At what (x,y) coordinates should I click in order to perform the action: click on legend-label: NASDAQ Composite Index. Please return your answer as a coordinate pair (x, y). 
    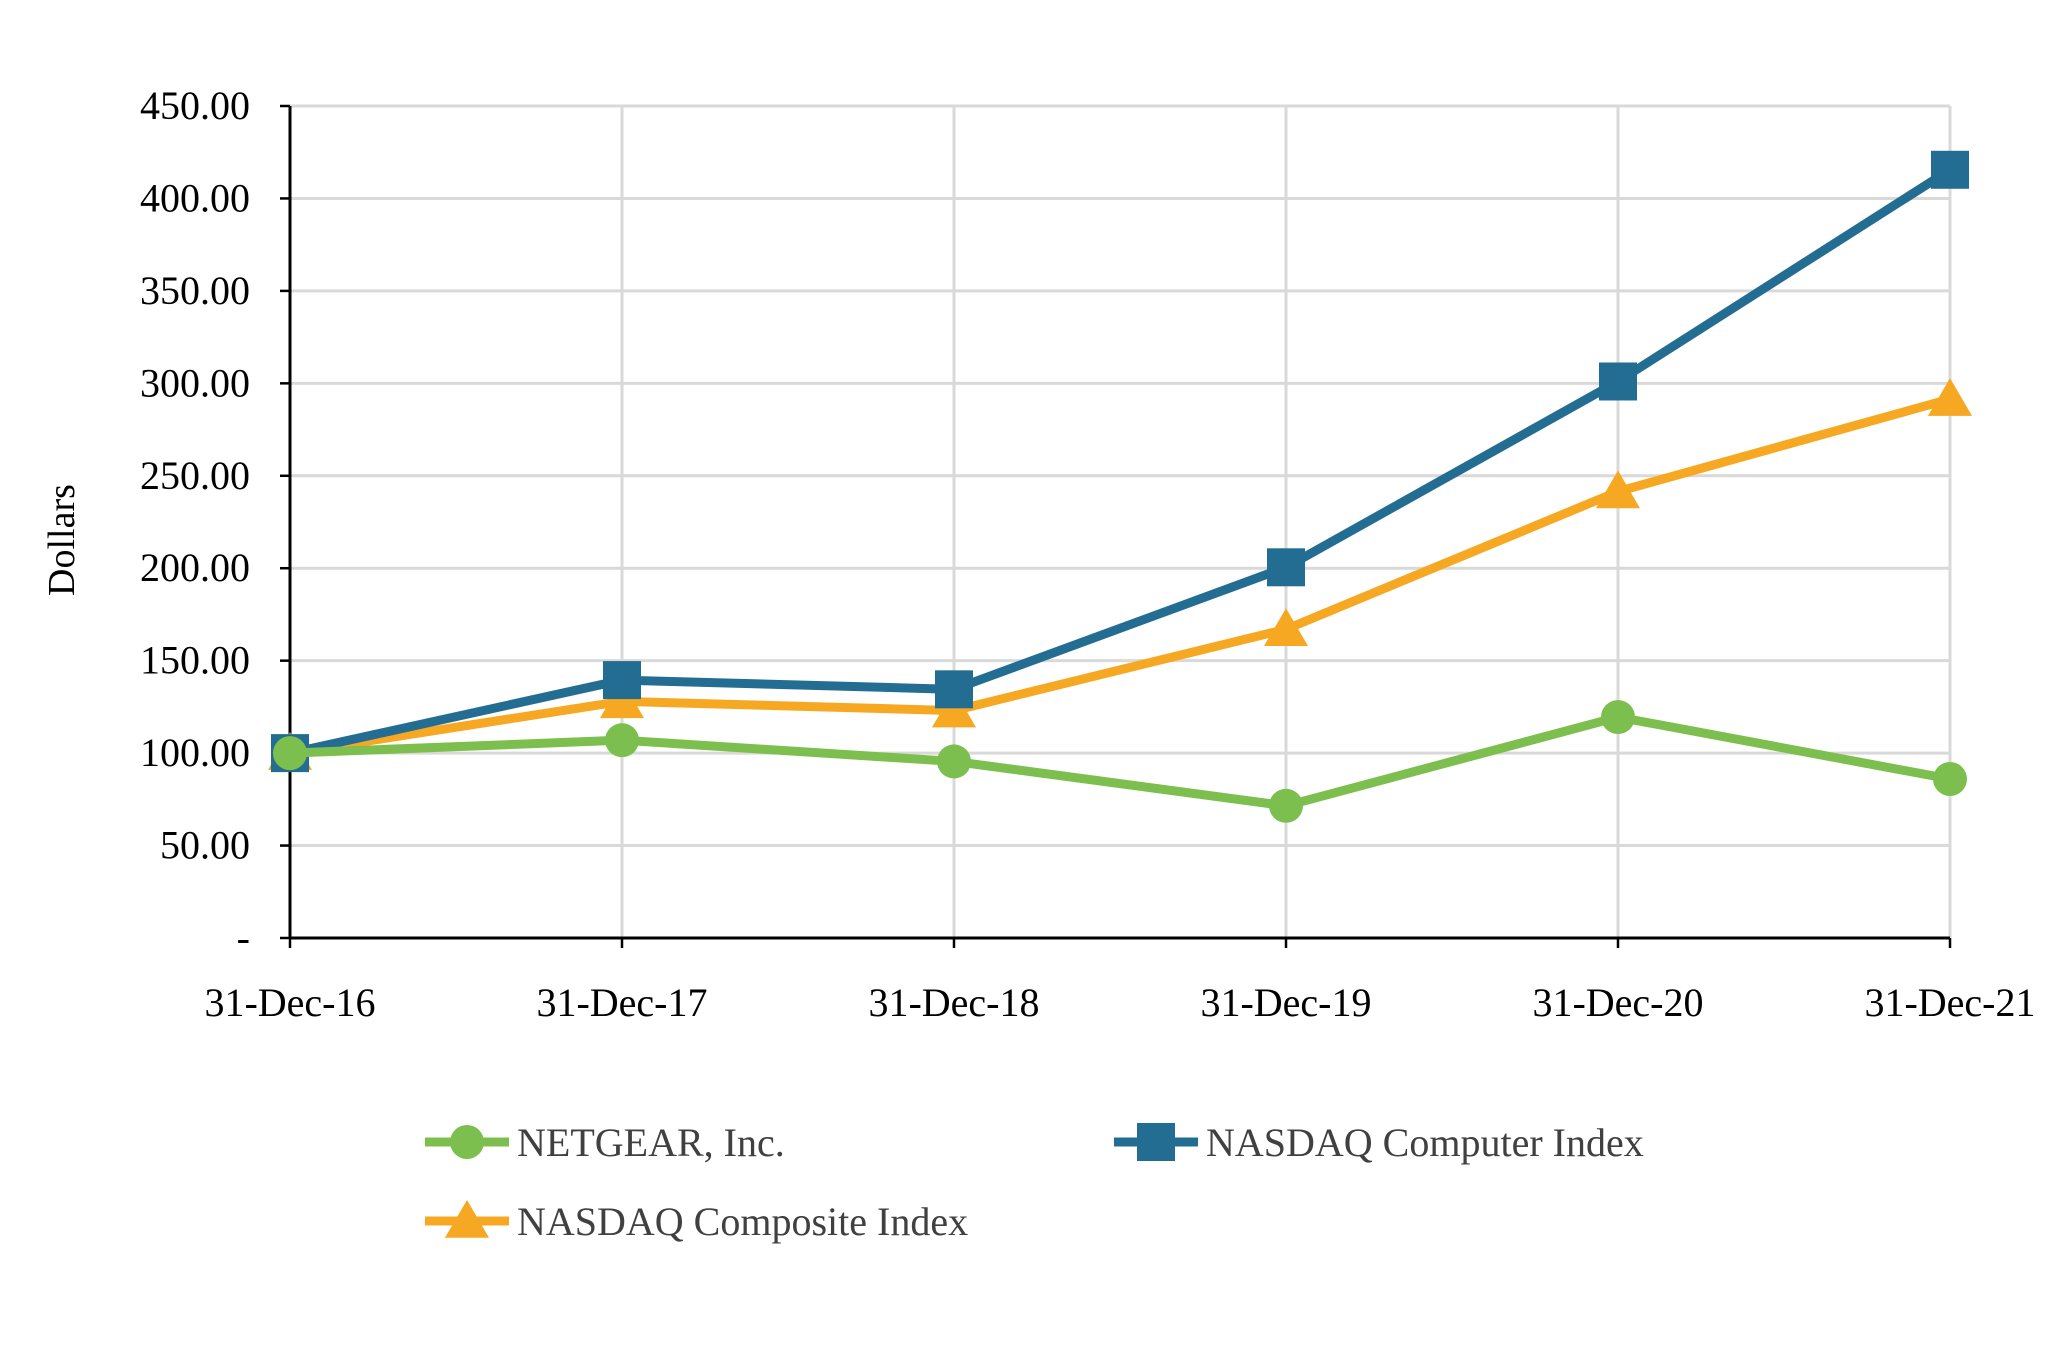
    Looking at the image, I should click on (742, 1221).